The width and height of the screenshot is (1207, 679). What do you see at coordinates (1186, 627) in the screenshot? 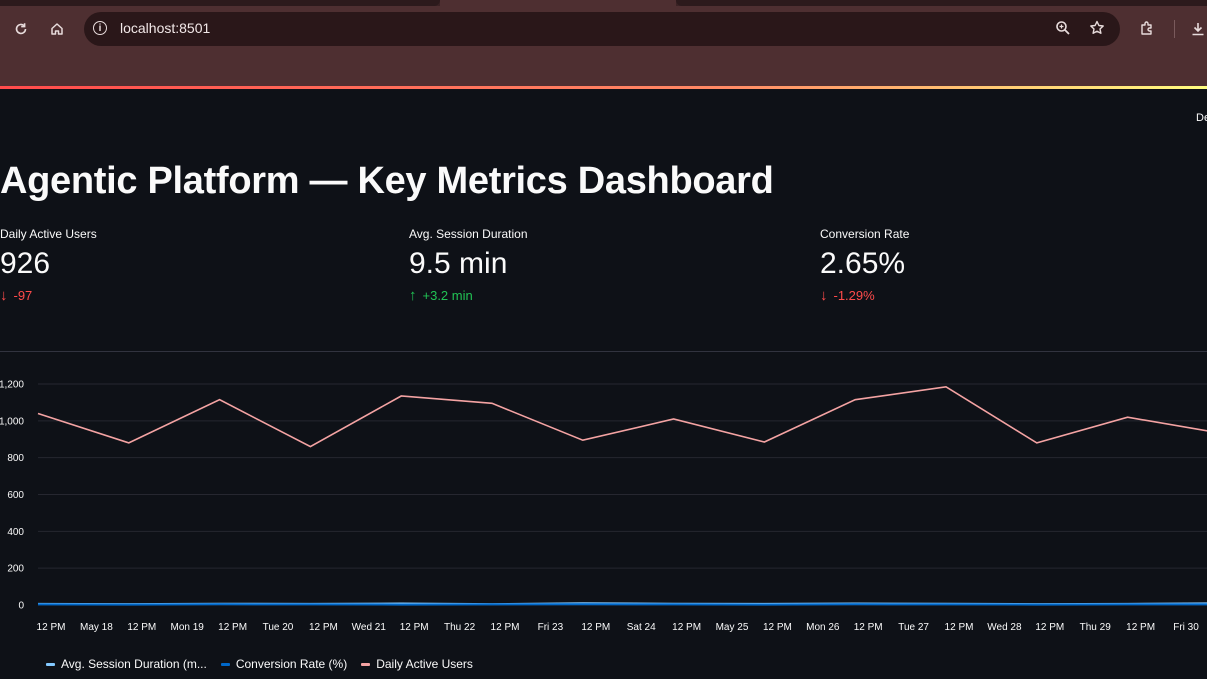
I see `x-tick-label: Fri 30` at bounding box center [1186, 627].